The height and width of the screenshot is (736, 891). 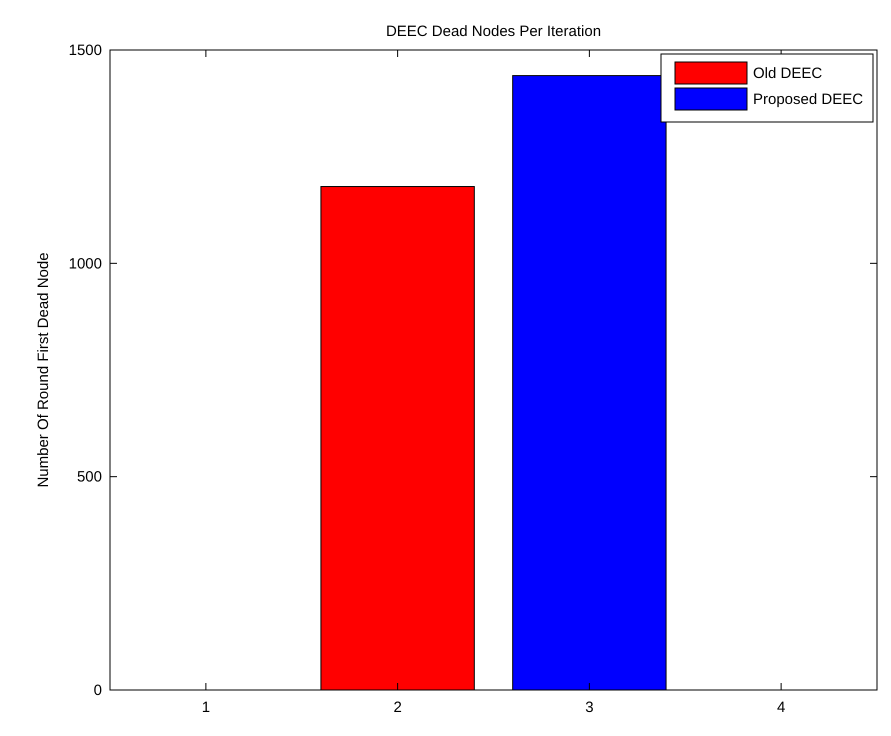 What do you see at coordinates (98, 690) in the screenshot?
I see `y-tick-label: 0` at bounding box center [98, 690].